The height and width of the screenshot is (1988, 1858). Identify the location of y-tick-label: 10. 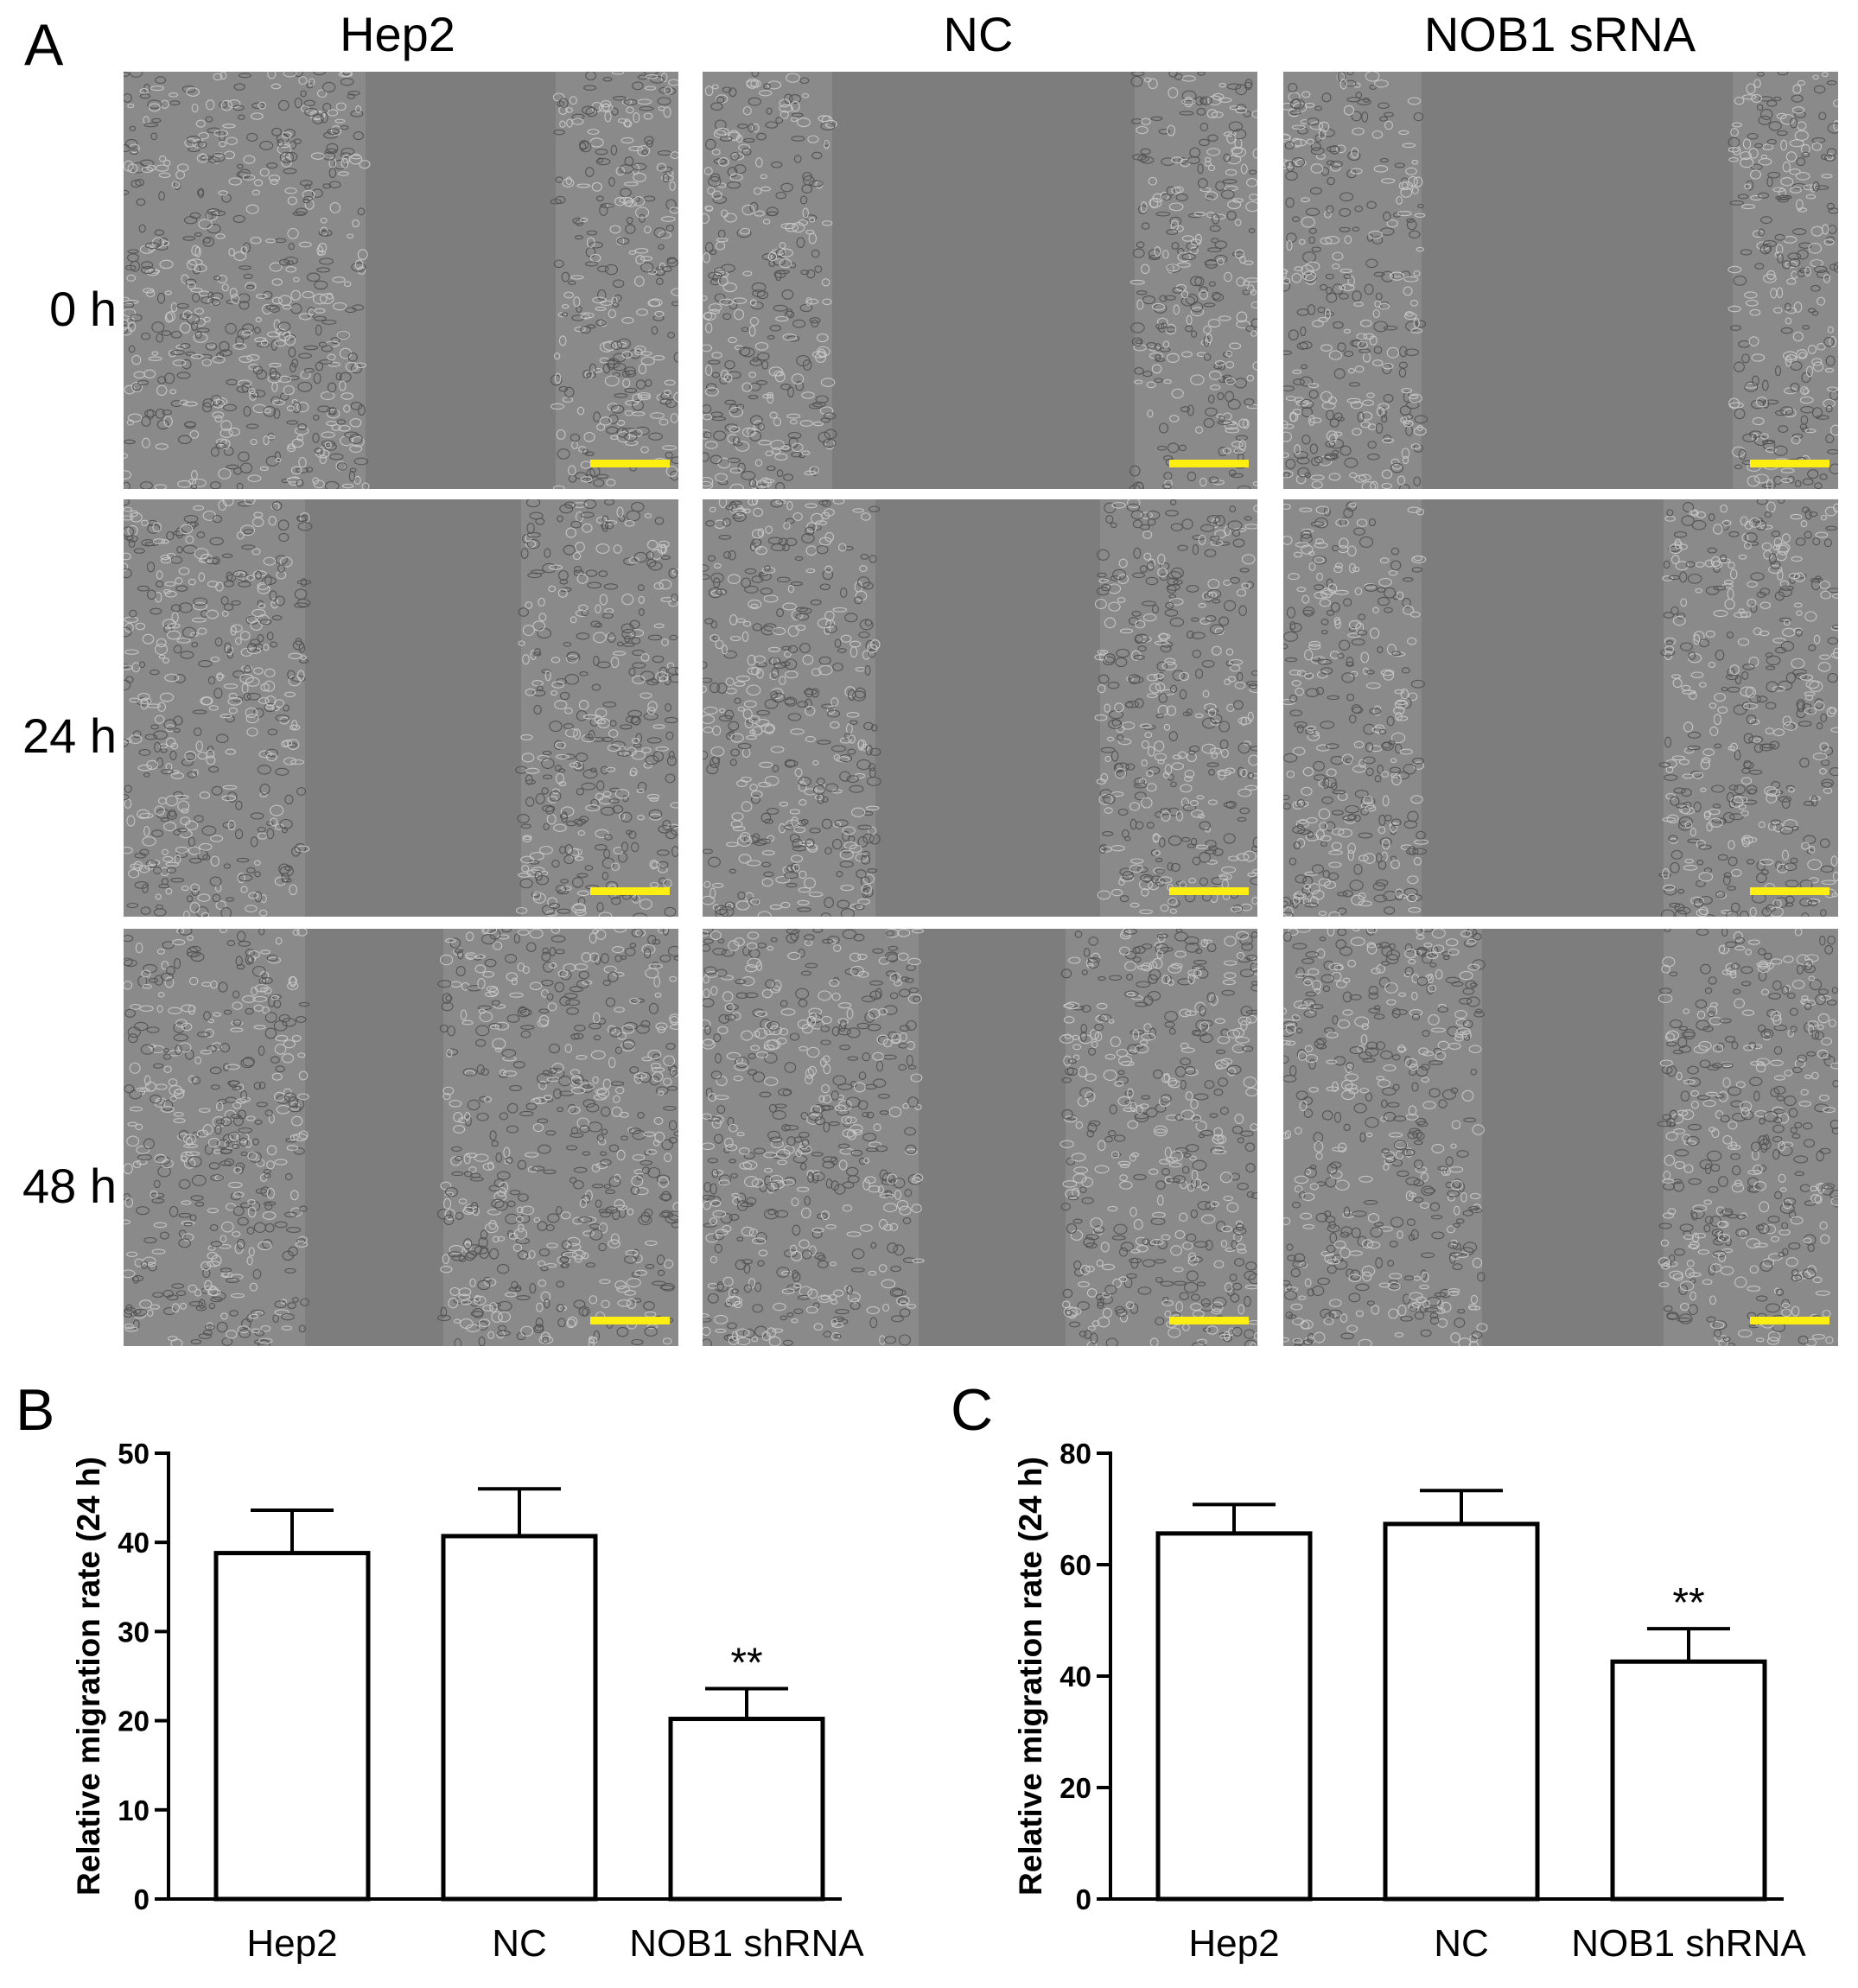
(134, 1810).